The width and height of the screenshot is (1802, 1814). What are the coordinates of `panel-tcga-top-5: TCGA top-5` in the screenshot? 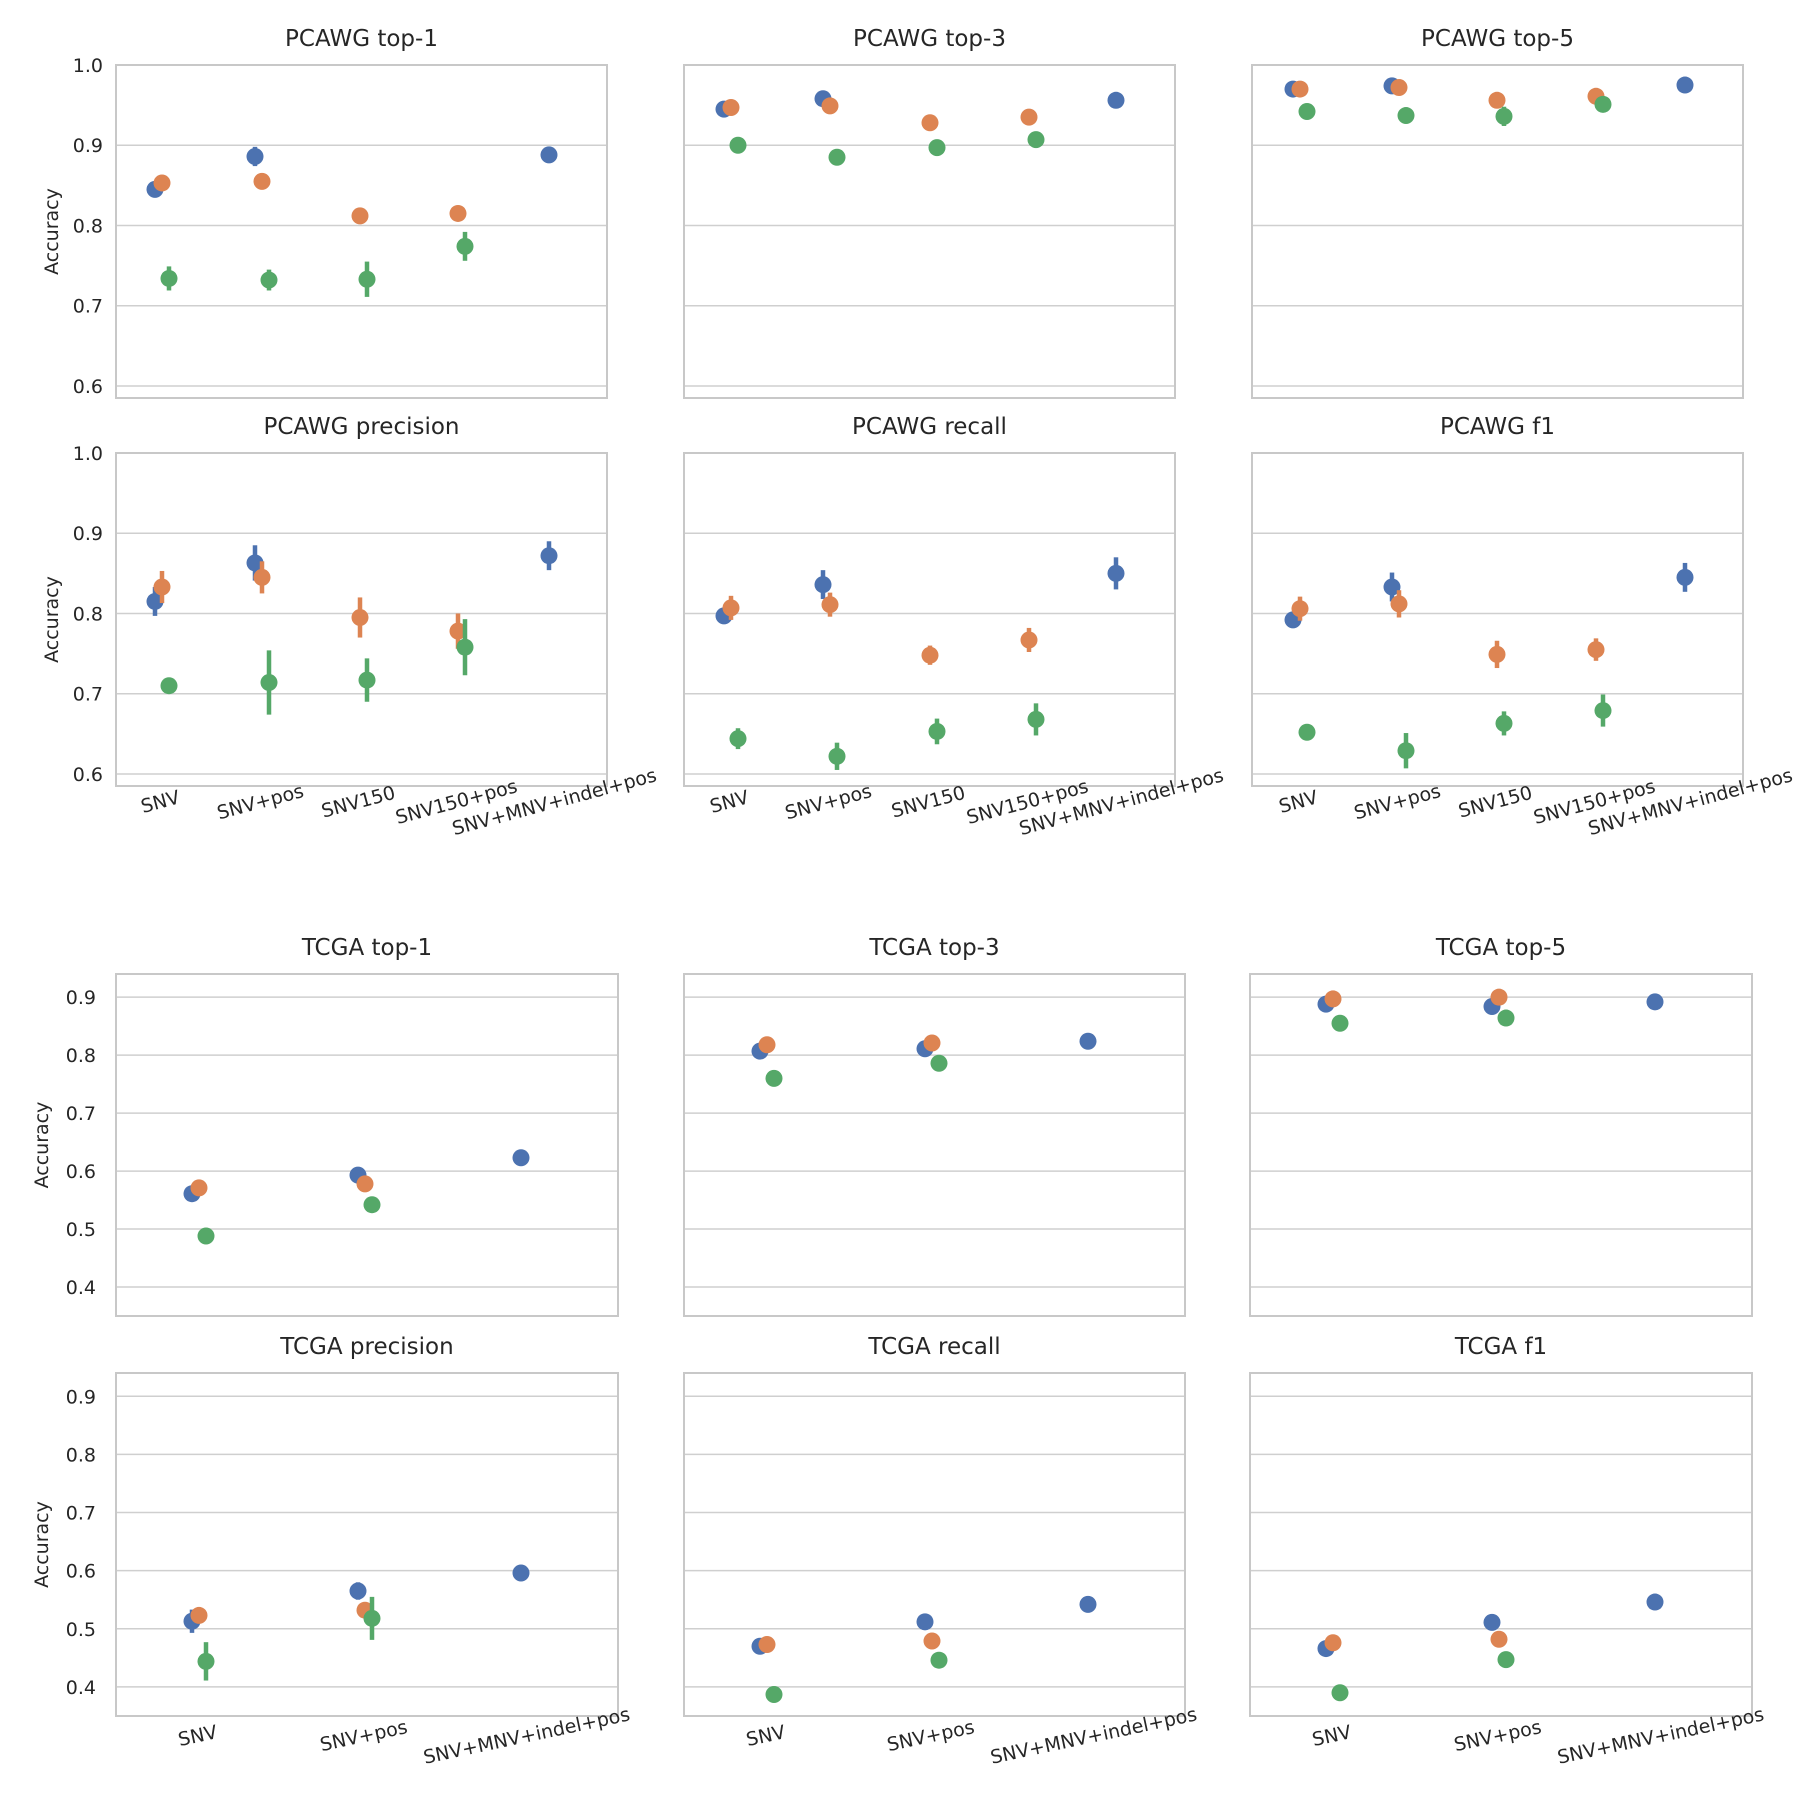 It's located at (1501, 1126).